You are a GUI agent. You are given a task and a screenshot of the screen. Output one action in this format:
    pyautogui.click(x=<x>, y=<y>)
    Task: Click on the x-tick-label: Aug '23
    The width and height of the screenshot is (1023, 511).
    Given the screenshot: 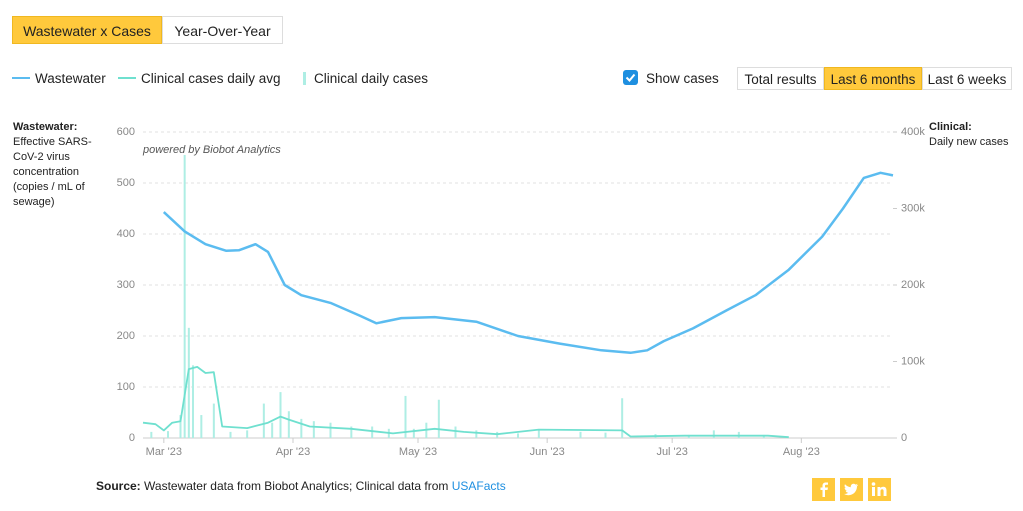 What is the action you would take?
    pyautogui.click(x=801, y=452)
    